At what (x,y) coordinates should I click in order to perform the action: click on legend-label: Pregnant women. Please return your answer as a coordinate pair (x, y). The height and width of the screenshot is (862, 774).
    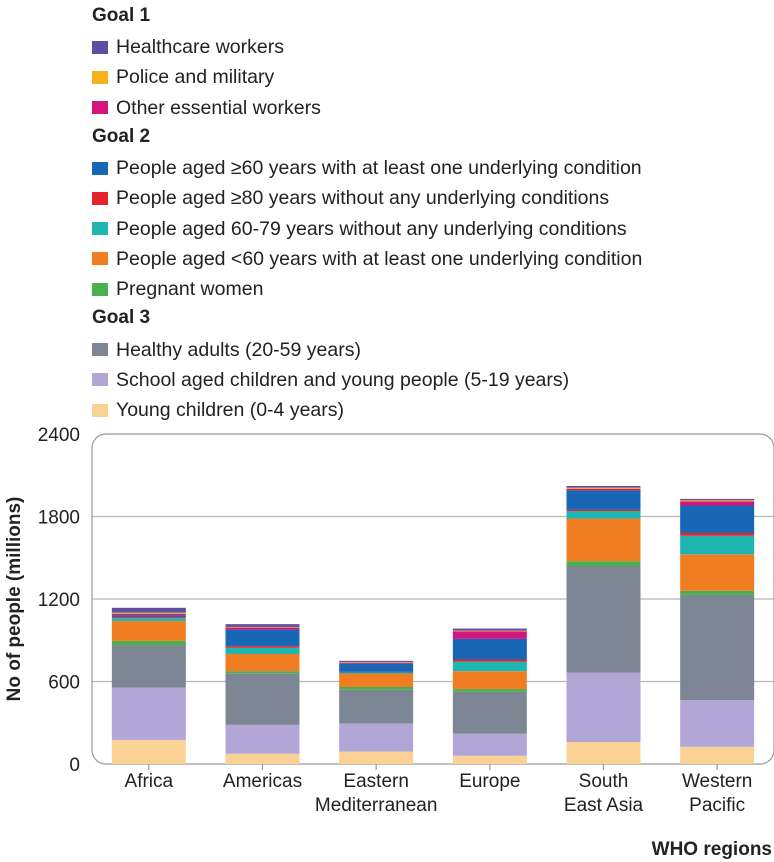
    Looking at the image, I should click on (190, 289).